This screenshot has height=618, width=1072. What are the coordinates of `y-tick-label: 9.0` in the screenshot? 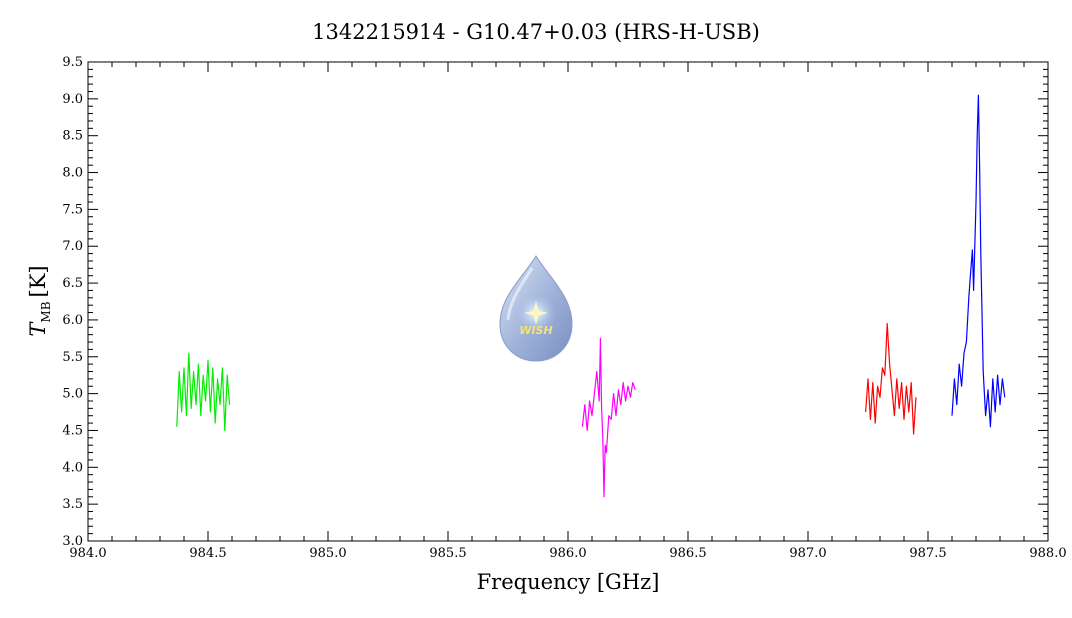 It's located at (72, 99).